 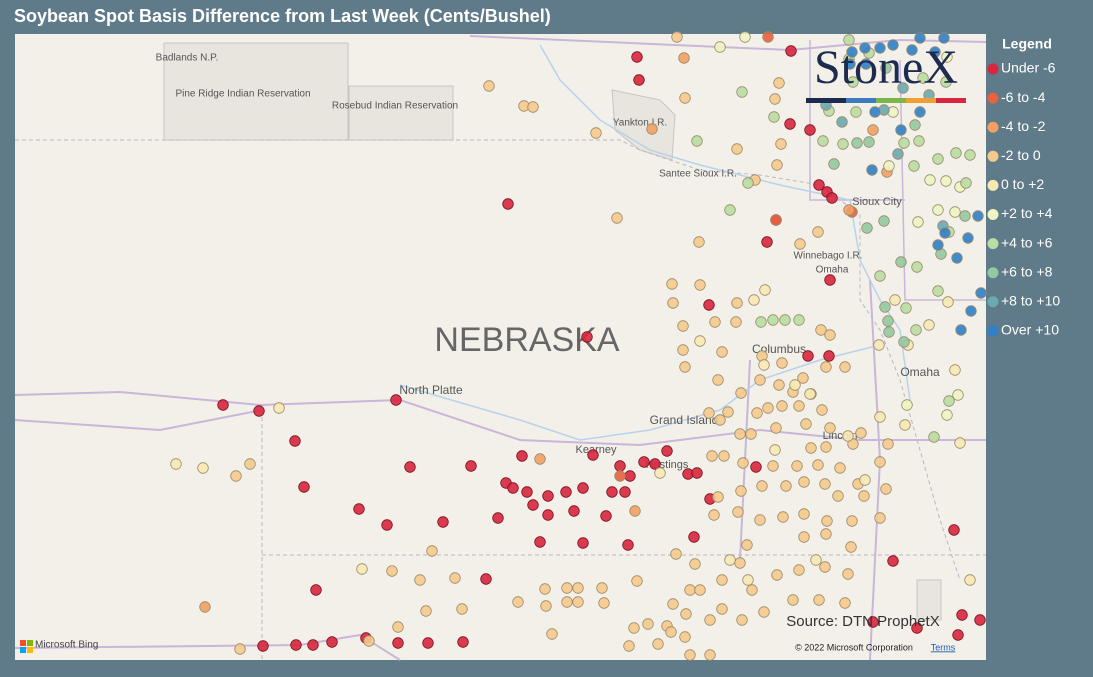 I want to click on place-label: Badlands N.P., so click(x=187, y=58).